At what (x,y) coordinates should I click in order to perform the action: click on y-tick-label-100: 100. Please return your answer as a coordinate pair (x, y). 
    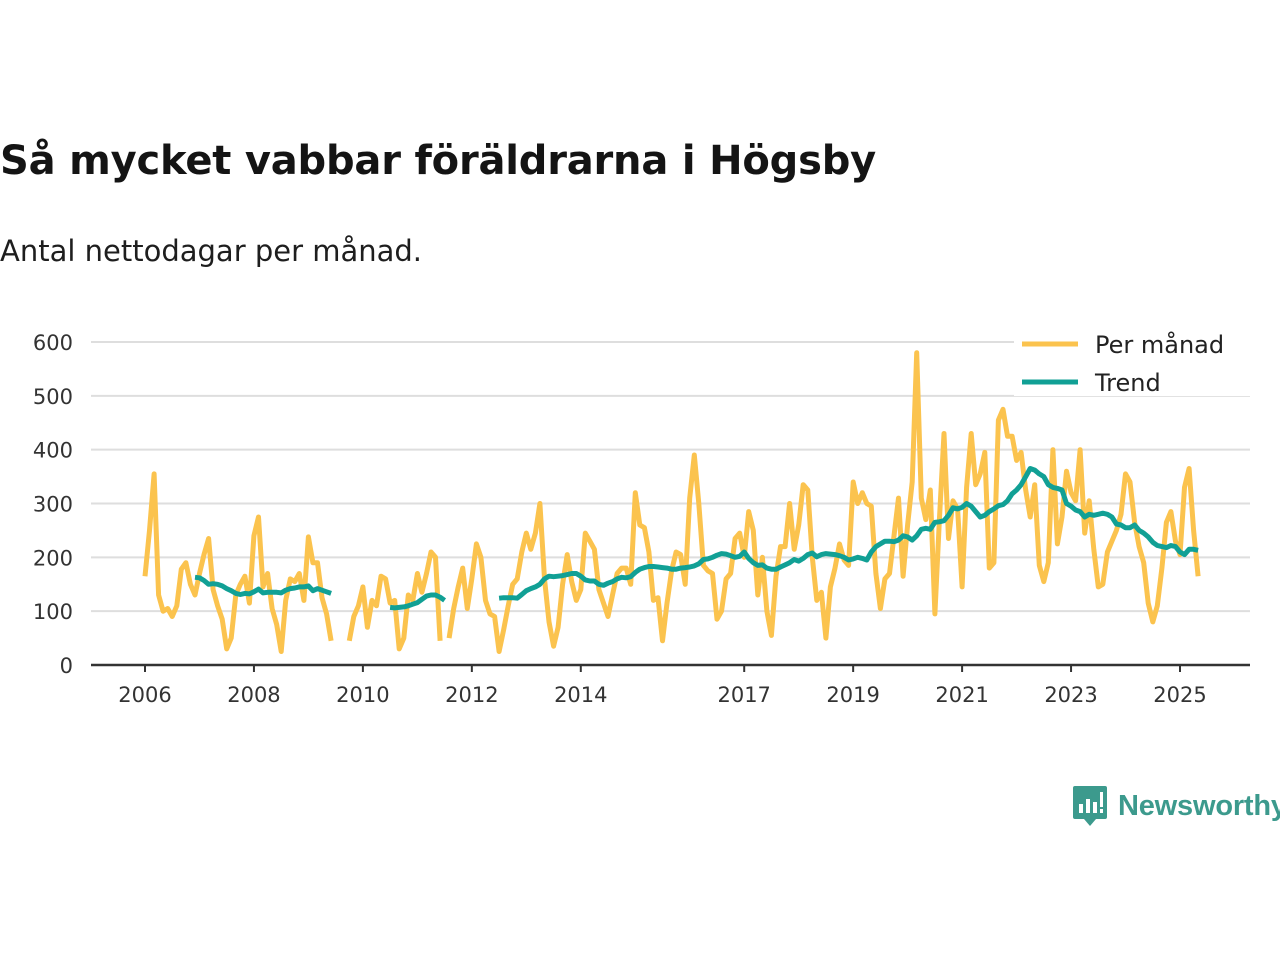
    Looking at the image, I should click on (53, 612).